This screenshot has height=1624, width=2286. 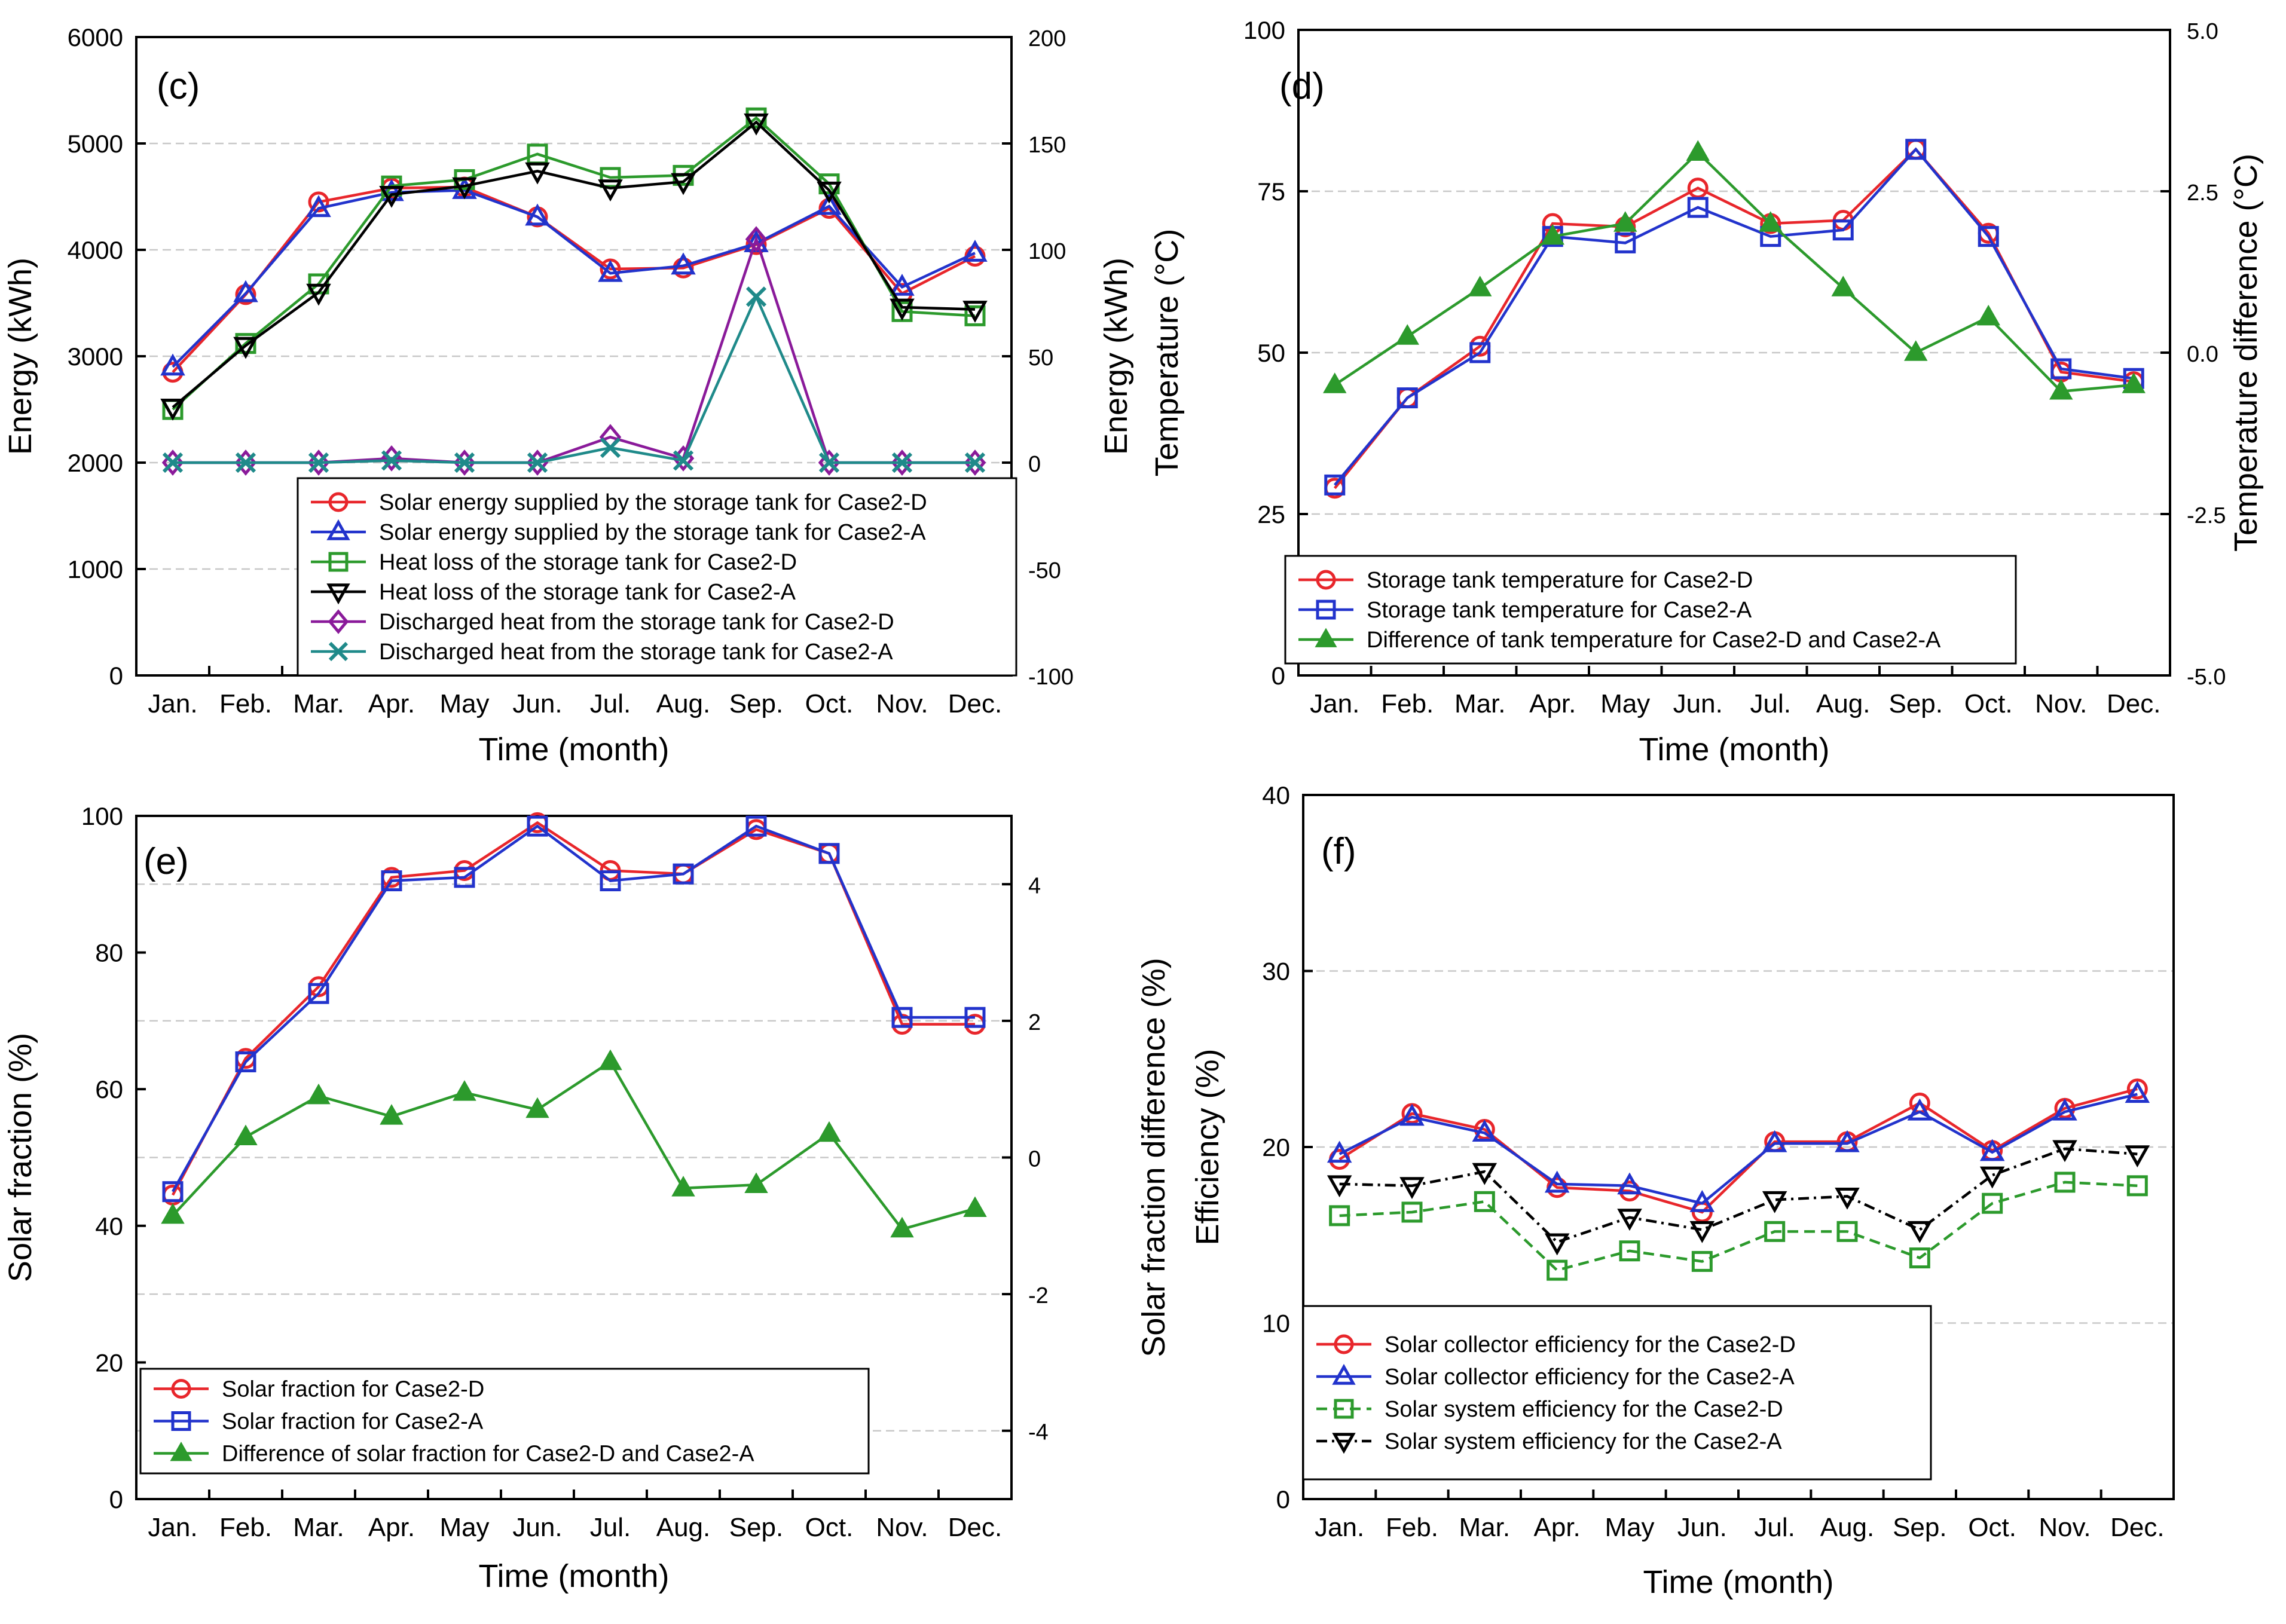 What do you see at coordinates (1552, 703) in the screenshot?
I see `x-tick-label: Apr.` at bounding box center [1552, 703].